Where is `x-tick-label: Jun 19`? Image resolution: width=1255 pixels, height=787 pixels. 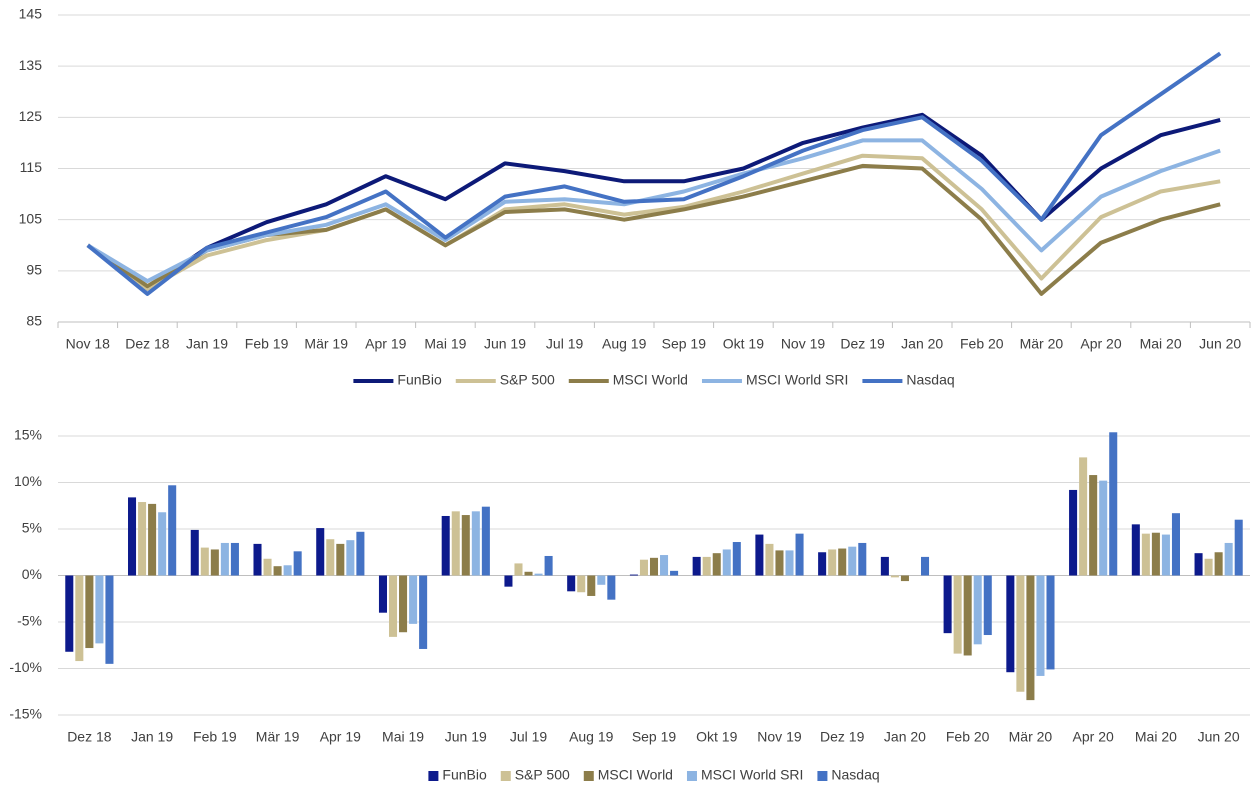 x-tick-label: Jun 19 is located at coordinates (466, 737).